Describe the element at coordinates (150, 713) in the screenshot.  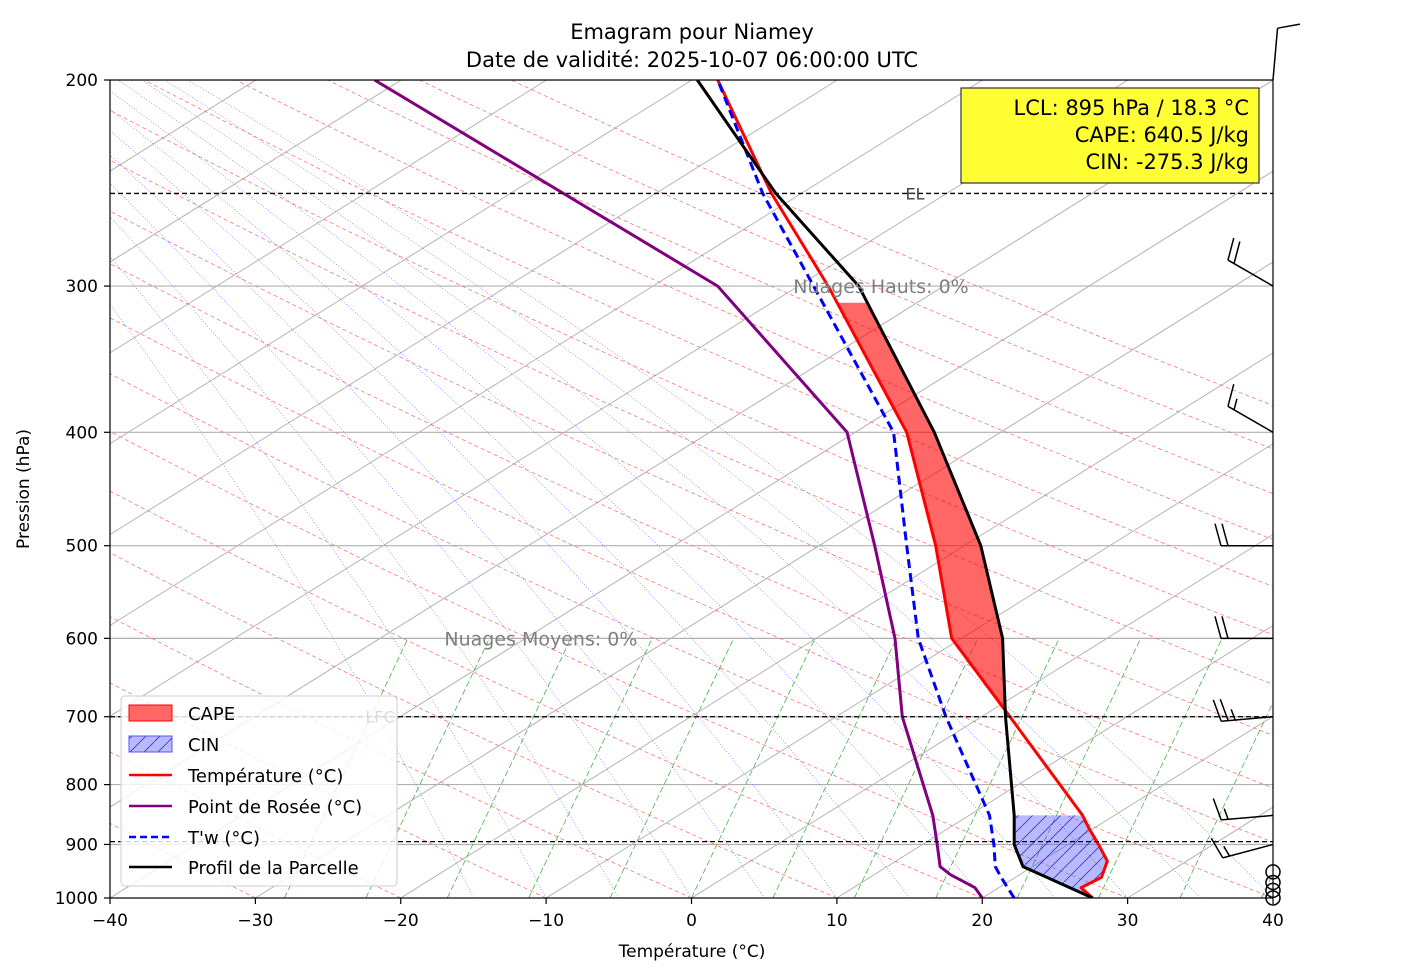
I see `legend-cape-patch` at that location.